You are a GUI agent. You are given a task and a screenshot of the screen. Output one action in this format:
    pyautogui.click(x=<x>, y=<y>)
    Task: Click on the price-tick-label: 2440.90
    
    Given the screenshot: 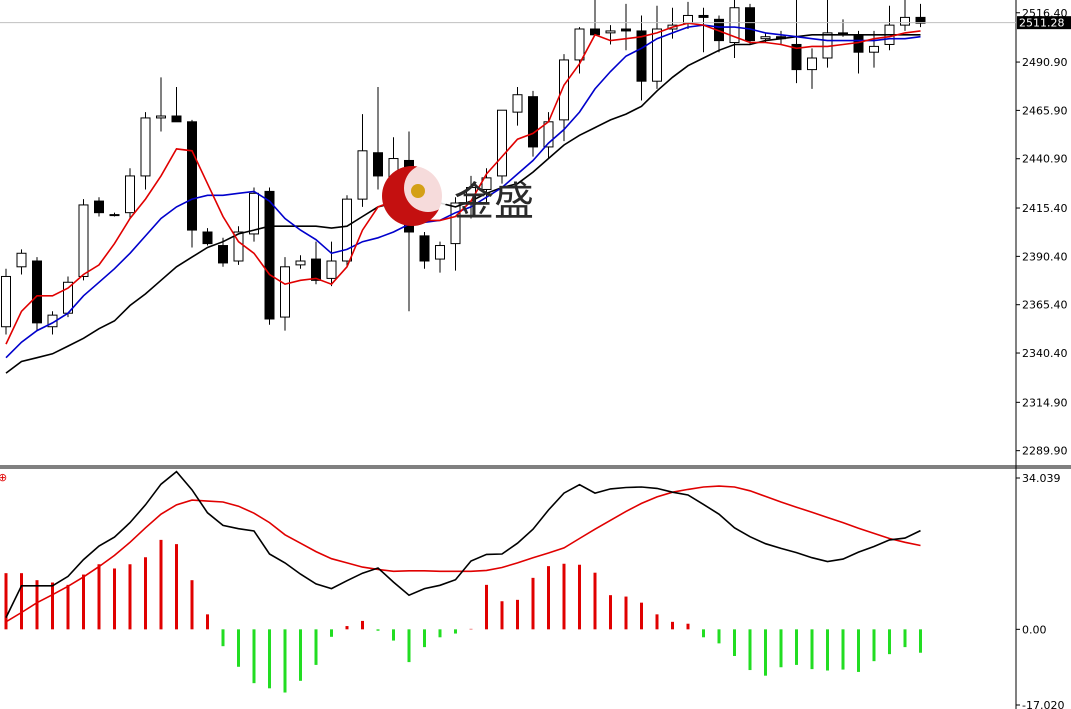 What is the action you would take?
    pyautogui.click(x=1045, y=159)
    